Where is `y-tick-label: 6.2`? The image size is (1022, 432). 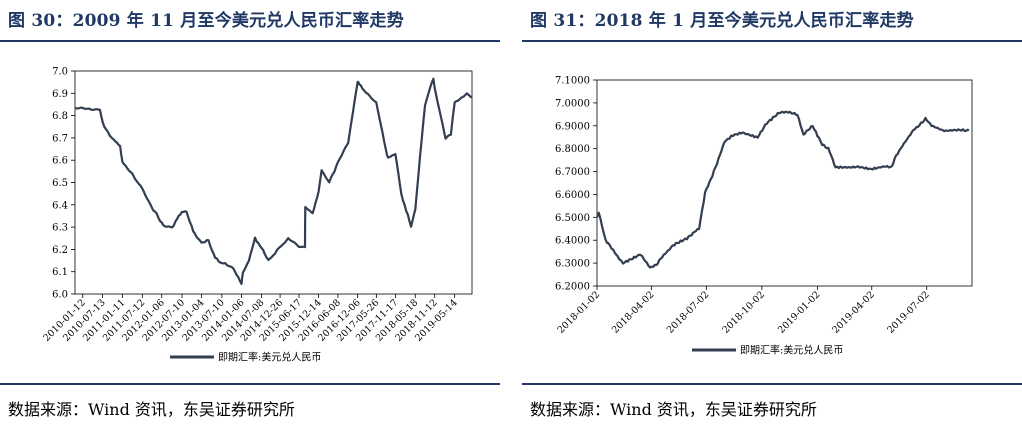
y-tick-label: 6.2 is located at coordinates (60, 250).